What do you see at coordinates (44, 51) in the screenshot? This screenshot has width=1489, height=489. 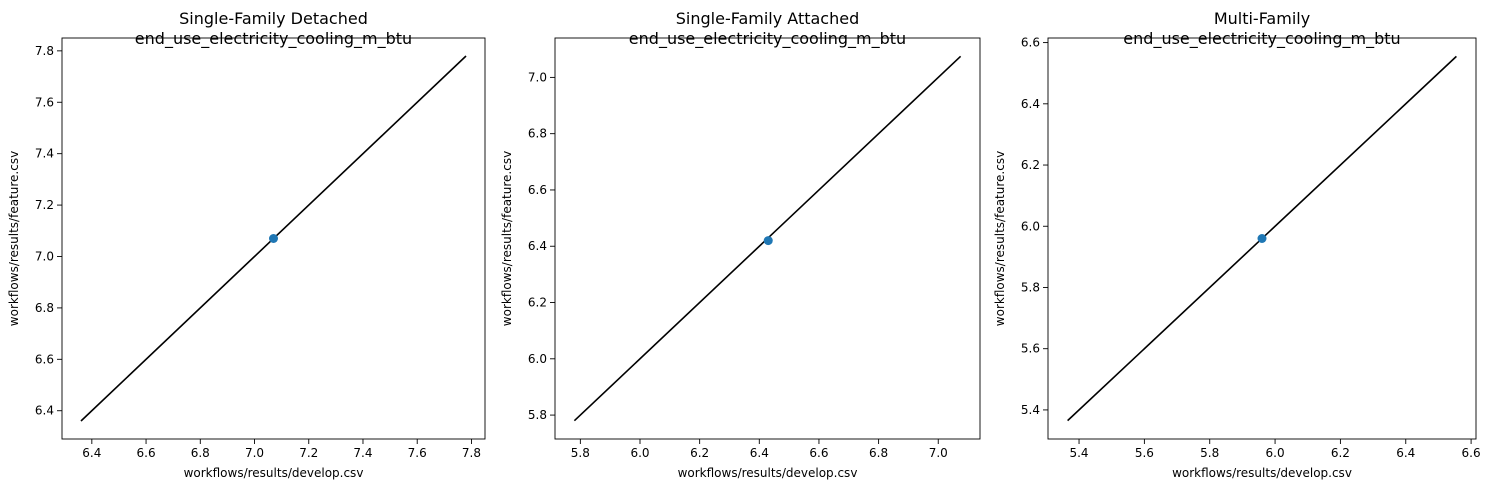 I see `y-tick-label: 7.8` at bounding box center [44, 51].